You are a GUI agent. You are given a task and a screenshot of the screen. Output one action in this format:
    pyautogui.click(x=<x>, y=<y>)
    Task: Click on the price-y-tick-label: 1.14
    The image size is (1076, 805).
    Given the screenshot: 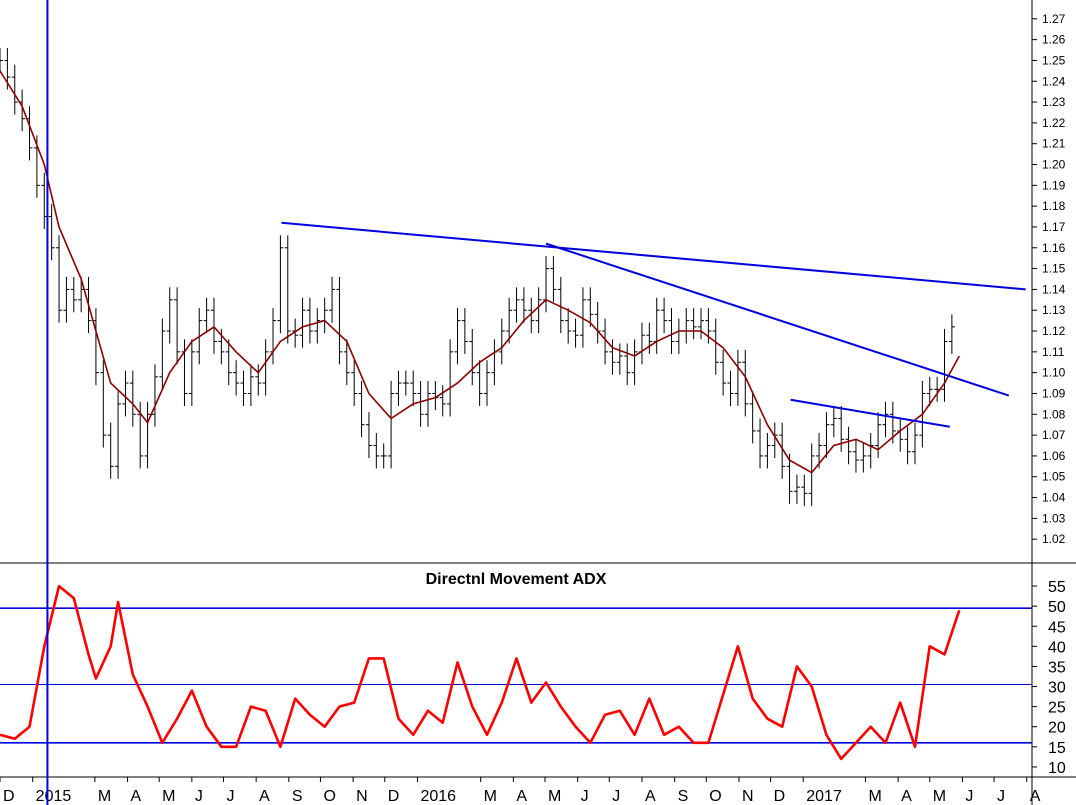 What is the action you would take?
    pyautogui.click(x=1054, y=289)
    